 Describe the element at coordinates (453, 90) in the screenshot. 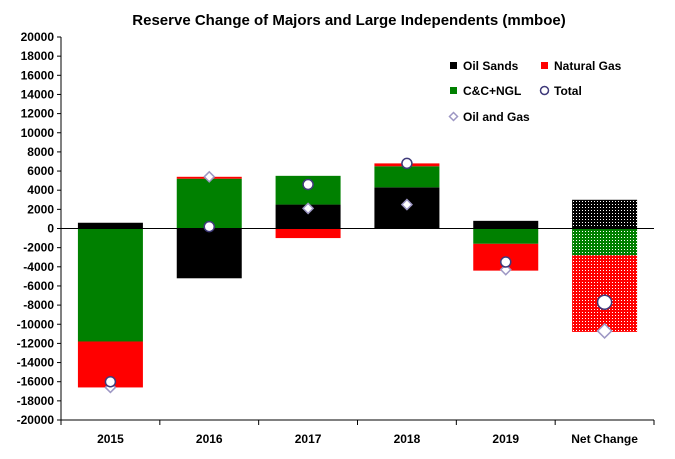

I see `legend-swatch-c-c-ngl` at that location.